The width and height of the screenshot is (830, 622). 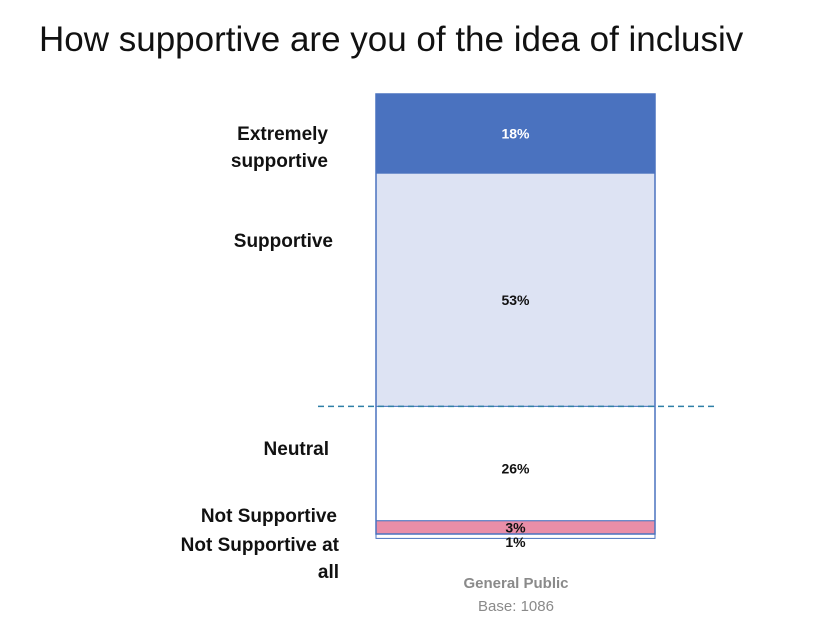 What do you see at coordinates (515, 527) in the screenshot?
I see `value-label-not-supportive: 3%` at bounding box center [515, 527].